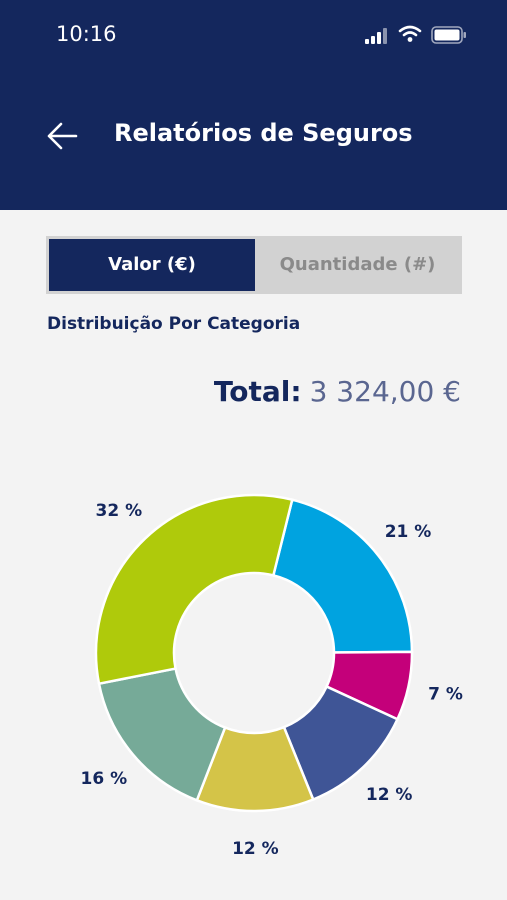 The image size is (507, 900). What do you see at coordinates (152, 265) in the screenshot?
I see `toggle-value-option: Valor (€)` at bounding box center [152, 265].